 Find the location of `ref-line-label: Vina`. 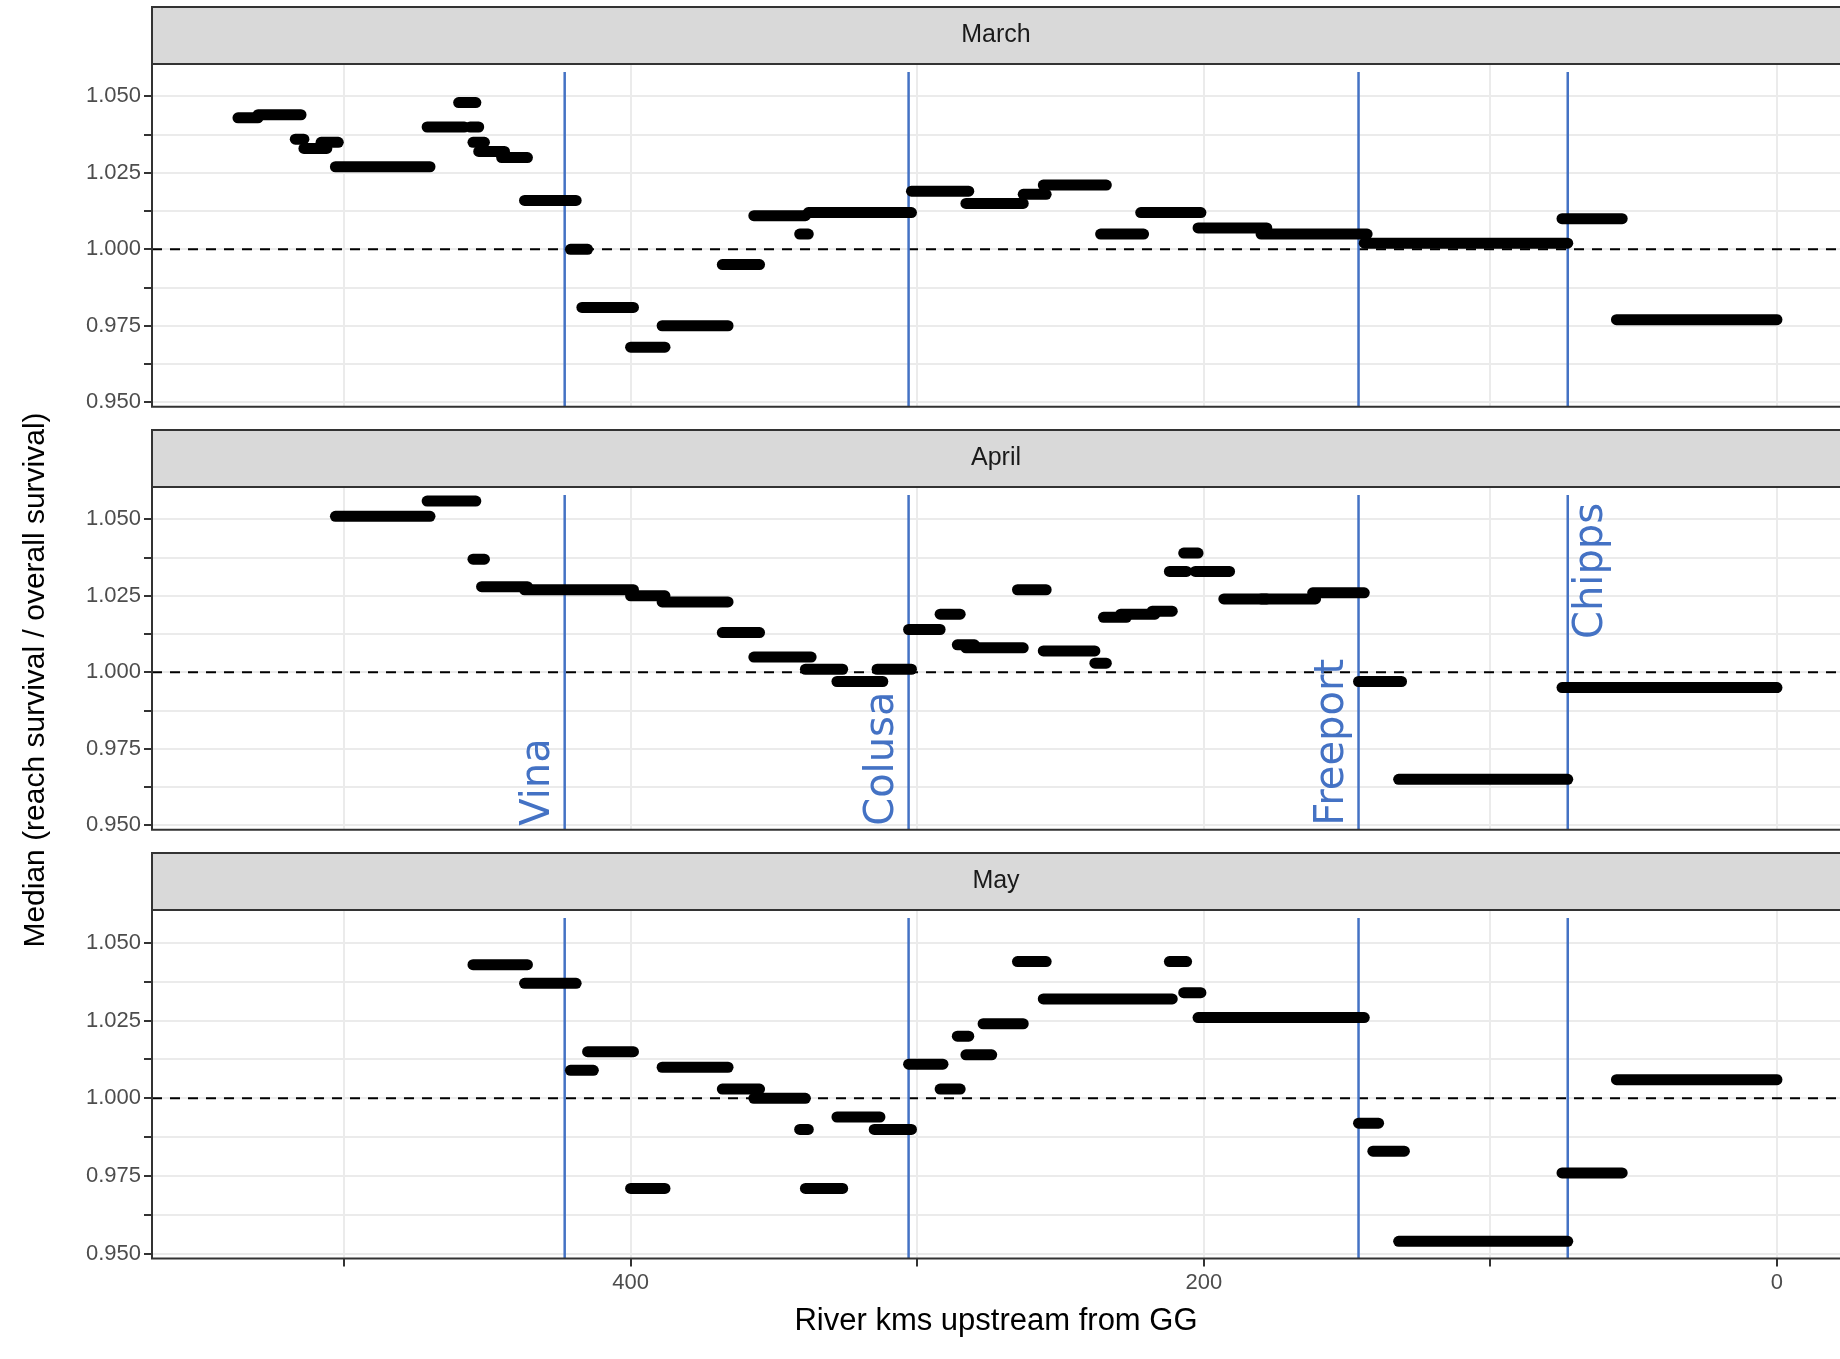

ref-line-label: Vina is located at coordinates (535, 782).